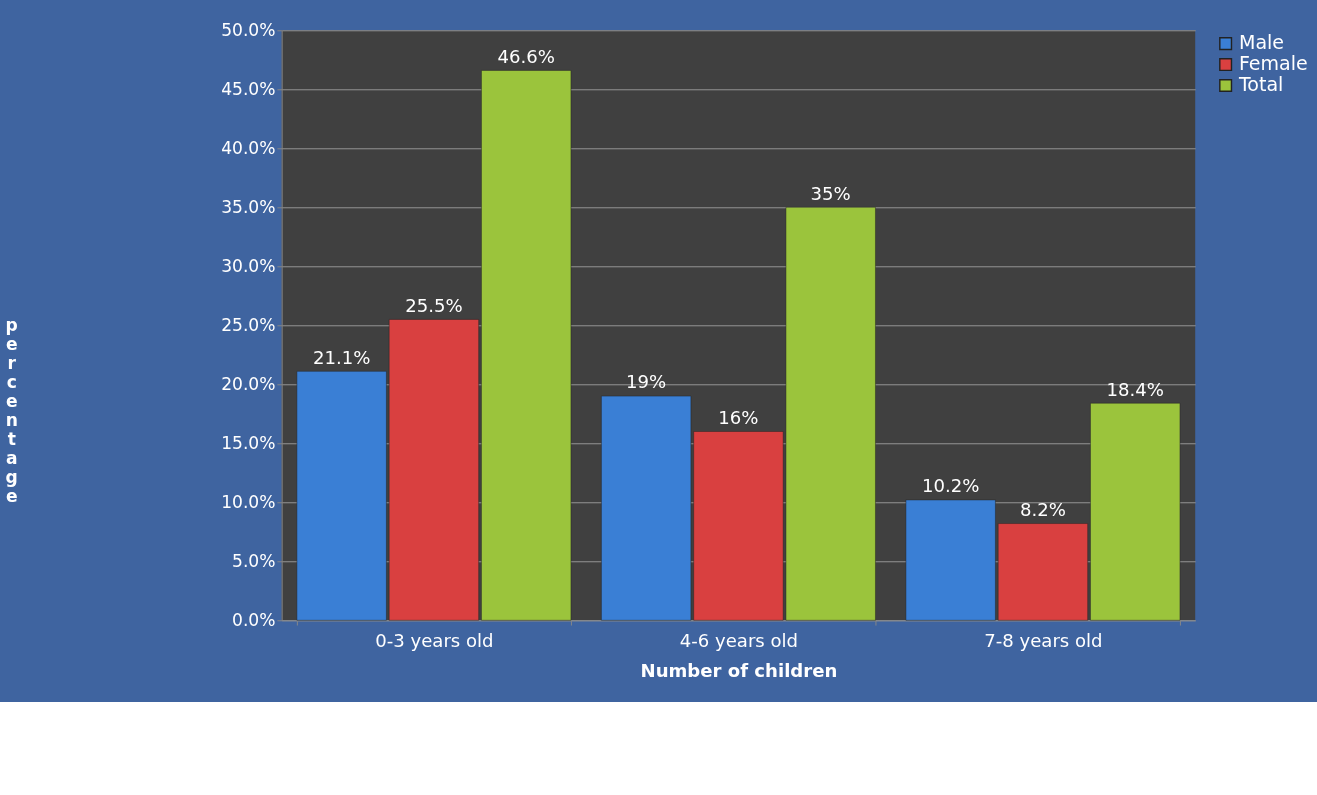  I want to click on data-label: 25.5%, so click(434, 305).